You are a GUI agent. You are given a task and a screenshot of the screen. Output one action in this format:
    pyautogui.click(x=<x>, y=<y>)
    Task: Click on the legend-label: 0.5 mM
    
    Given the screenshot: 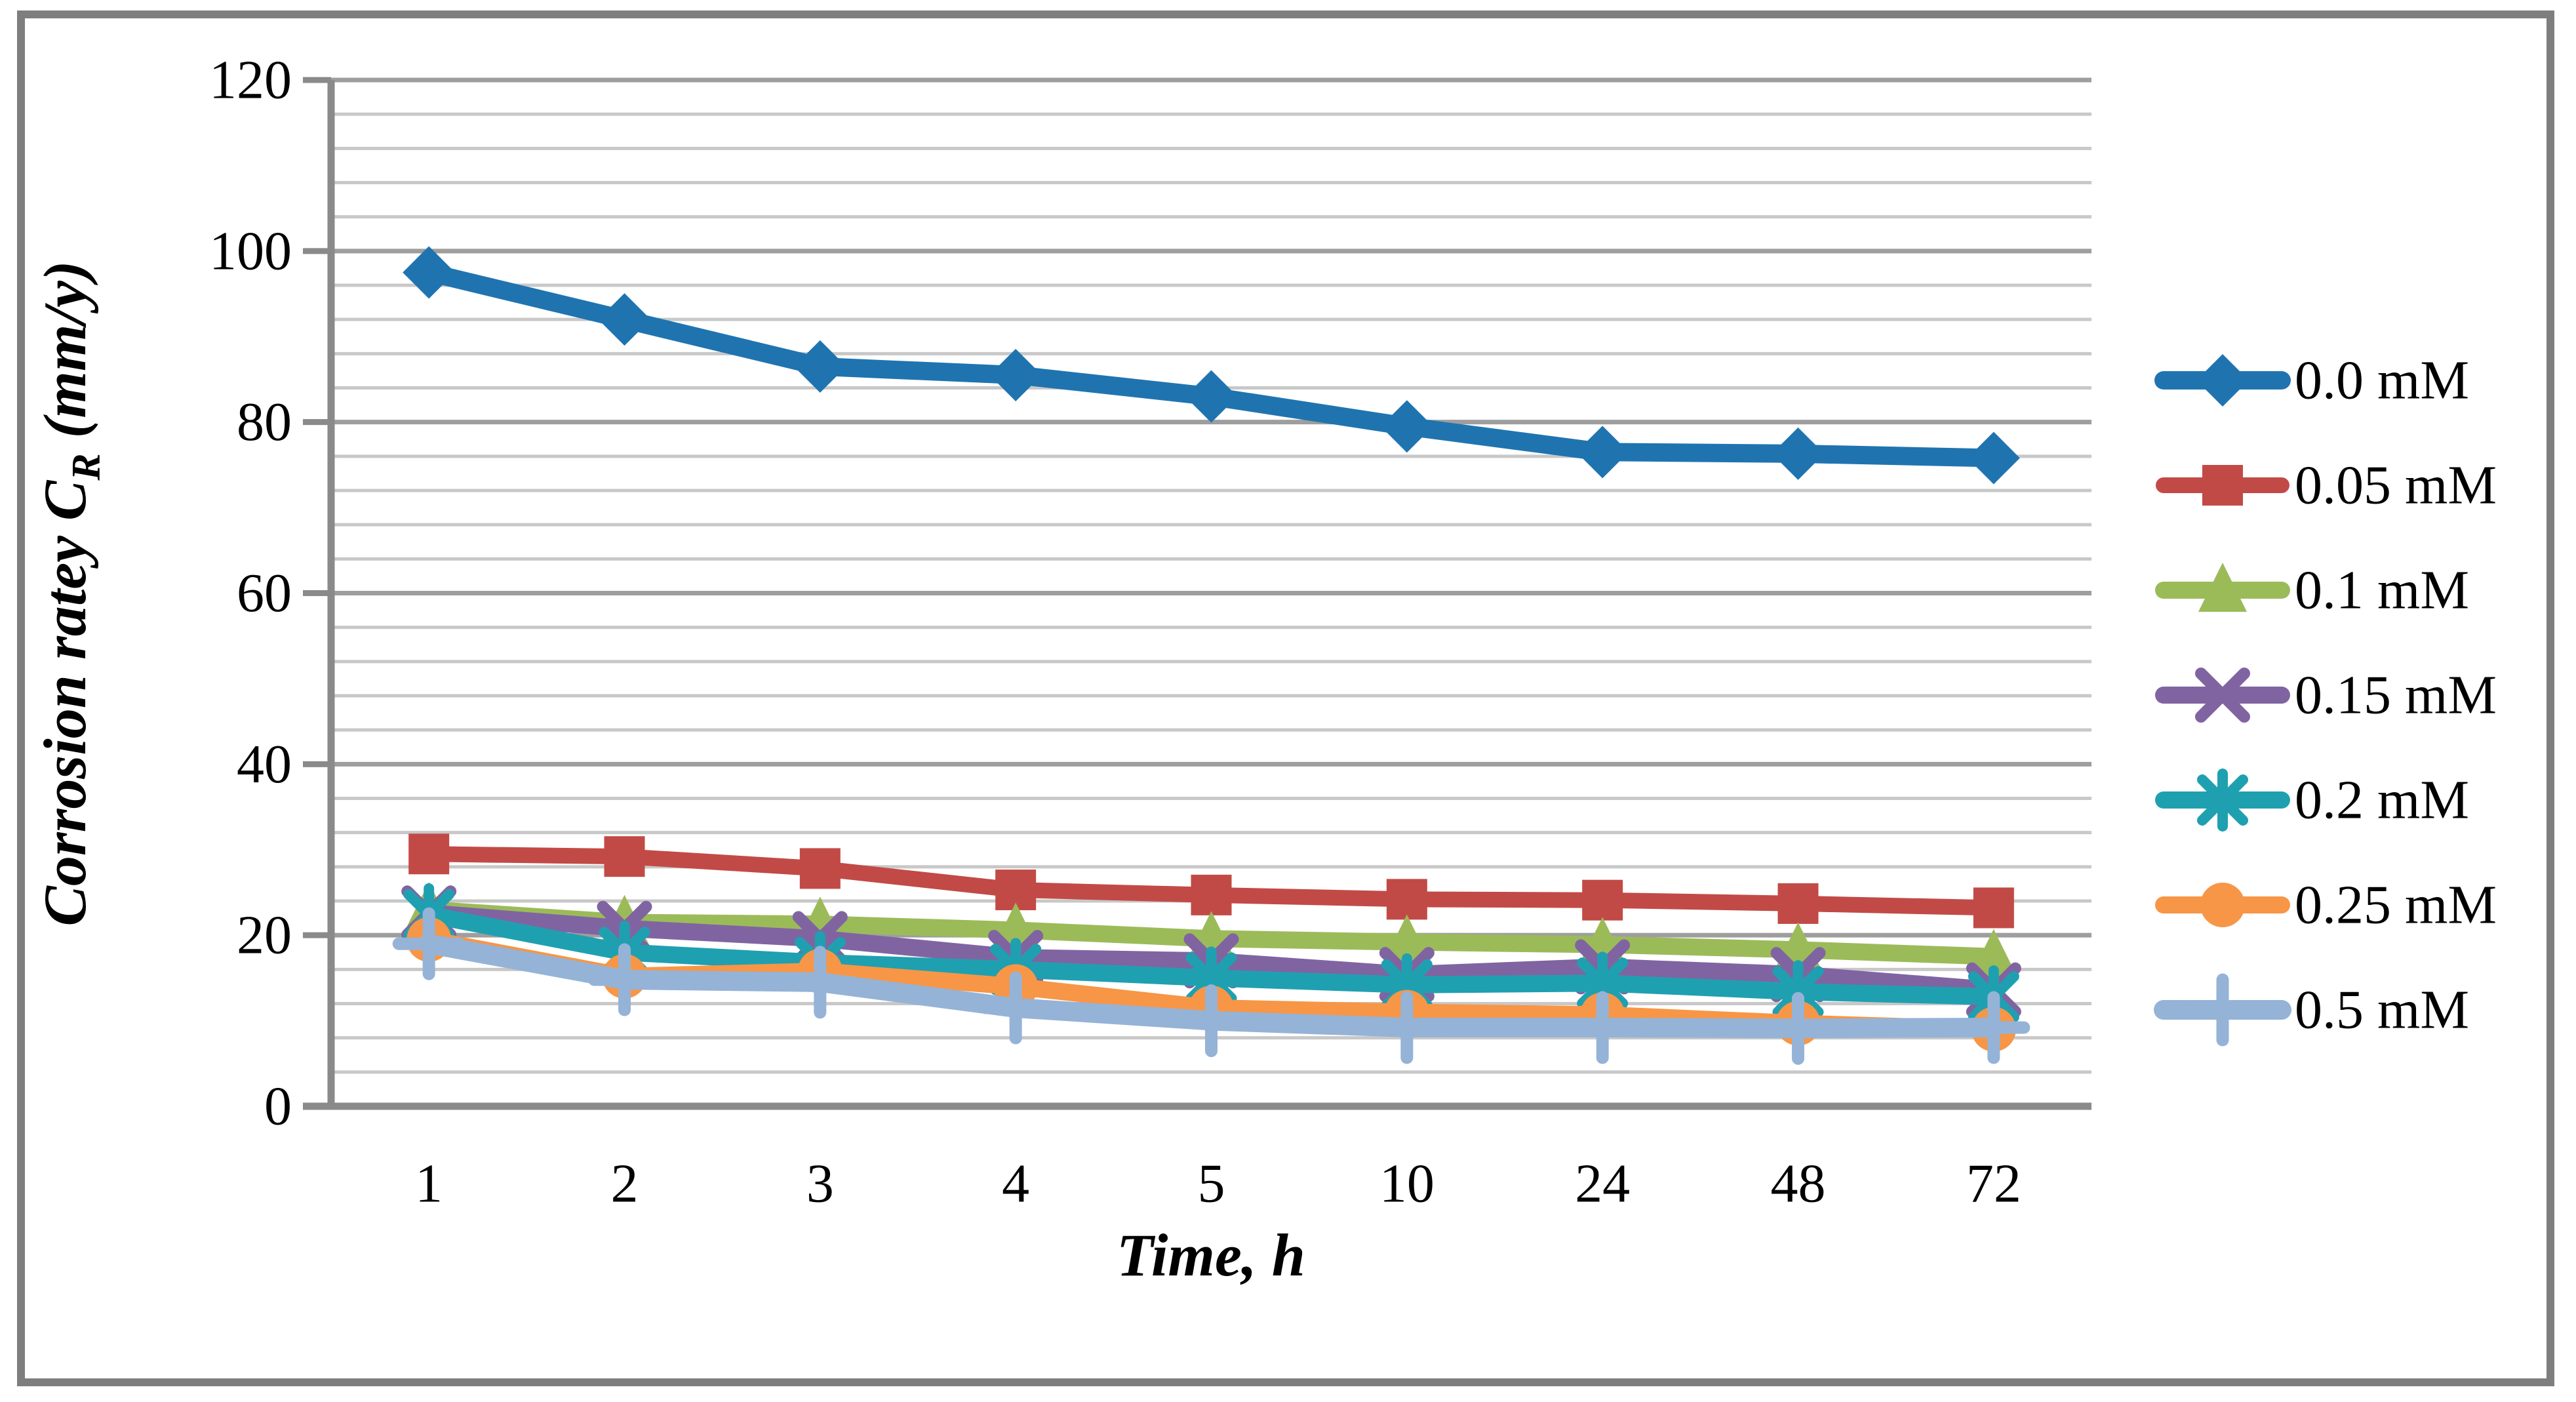 What is the action you would take?
    pyautogui.click(x=2382, y=1010)
    